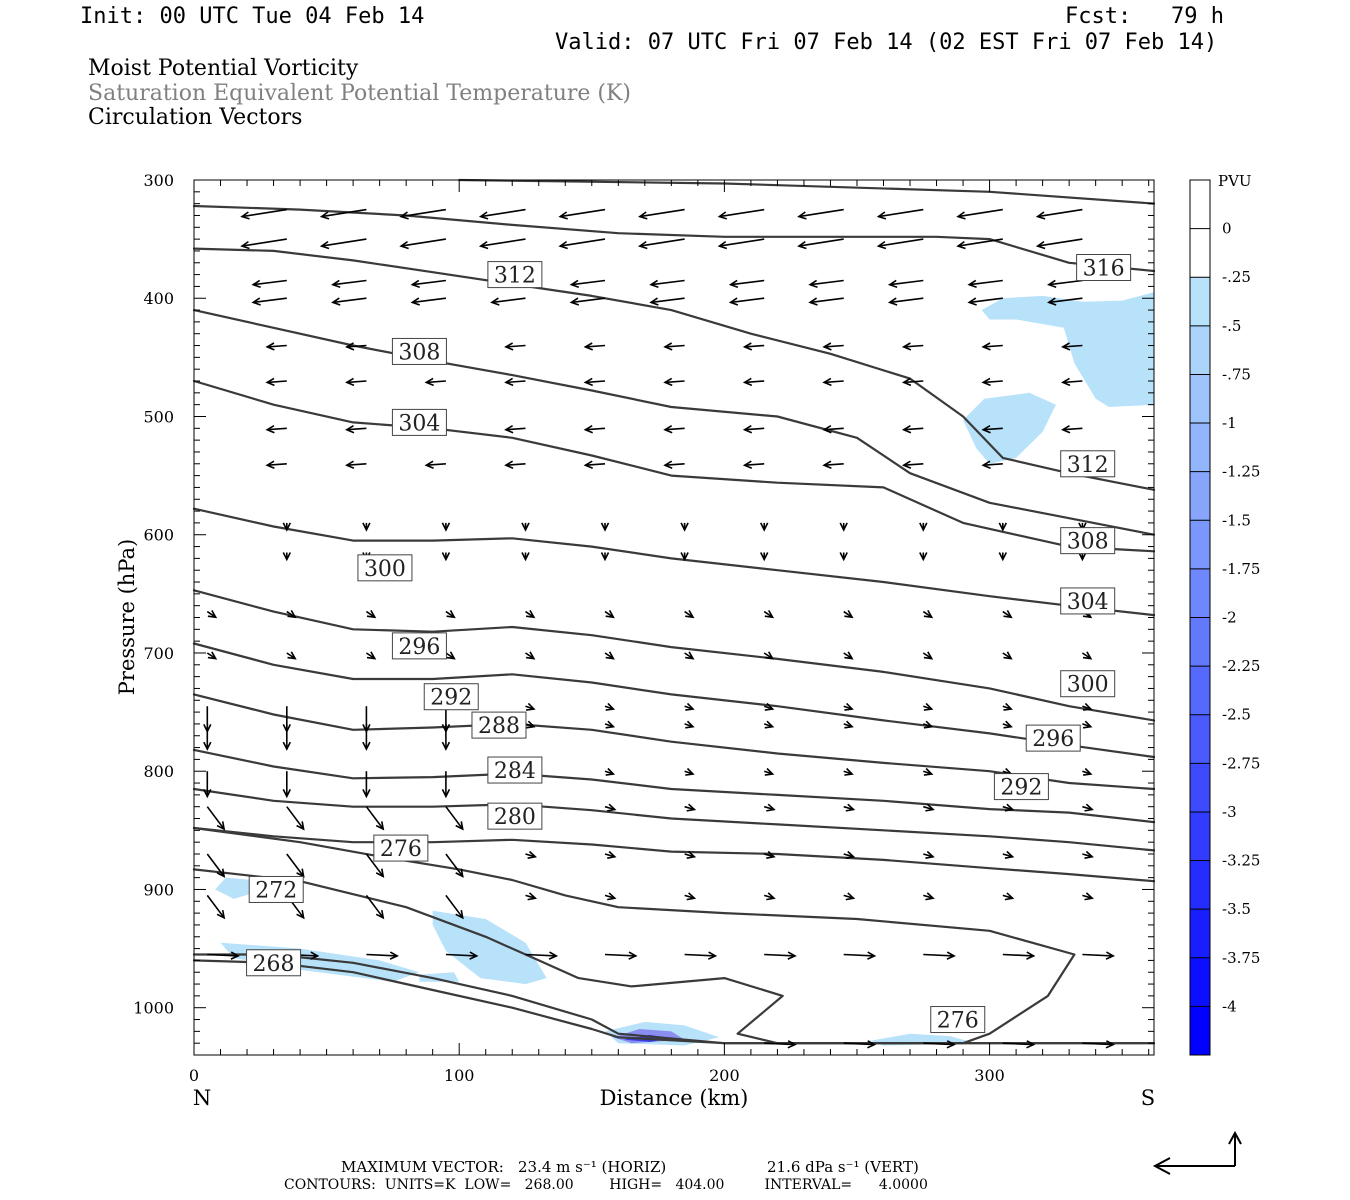 This screenshot has height=1200, width=1350. What do you see at coordinates (451, 698) in the screenshot?
I see `svg-text: 292` at bounding box center [451, 698].